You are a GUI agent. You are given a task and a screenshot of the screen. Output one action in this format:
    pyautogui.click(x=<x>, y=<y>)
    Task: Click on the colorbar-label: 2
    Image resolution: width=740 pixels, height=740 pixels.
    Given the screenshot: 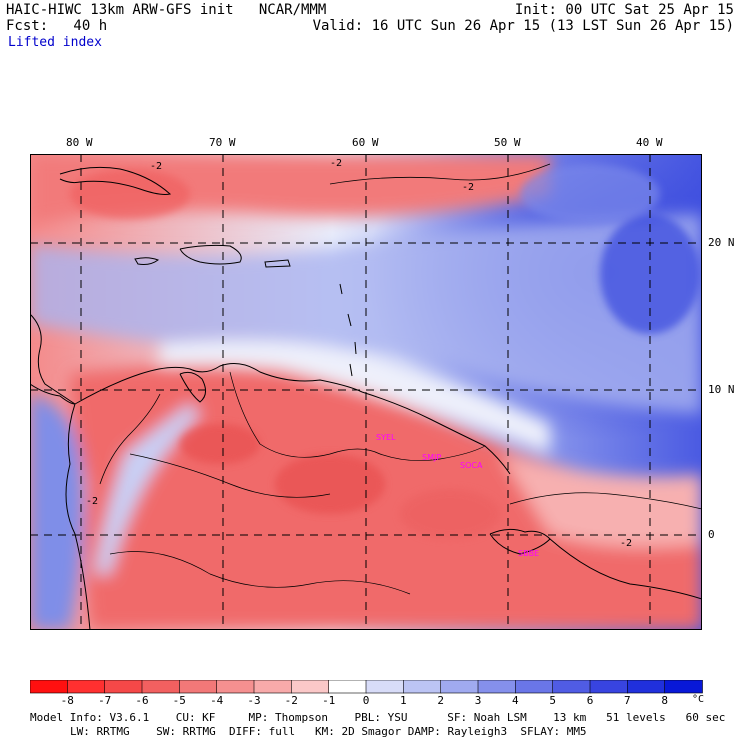 What is the action you would take?
    pyautogui.click(x=440, y=700)
    